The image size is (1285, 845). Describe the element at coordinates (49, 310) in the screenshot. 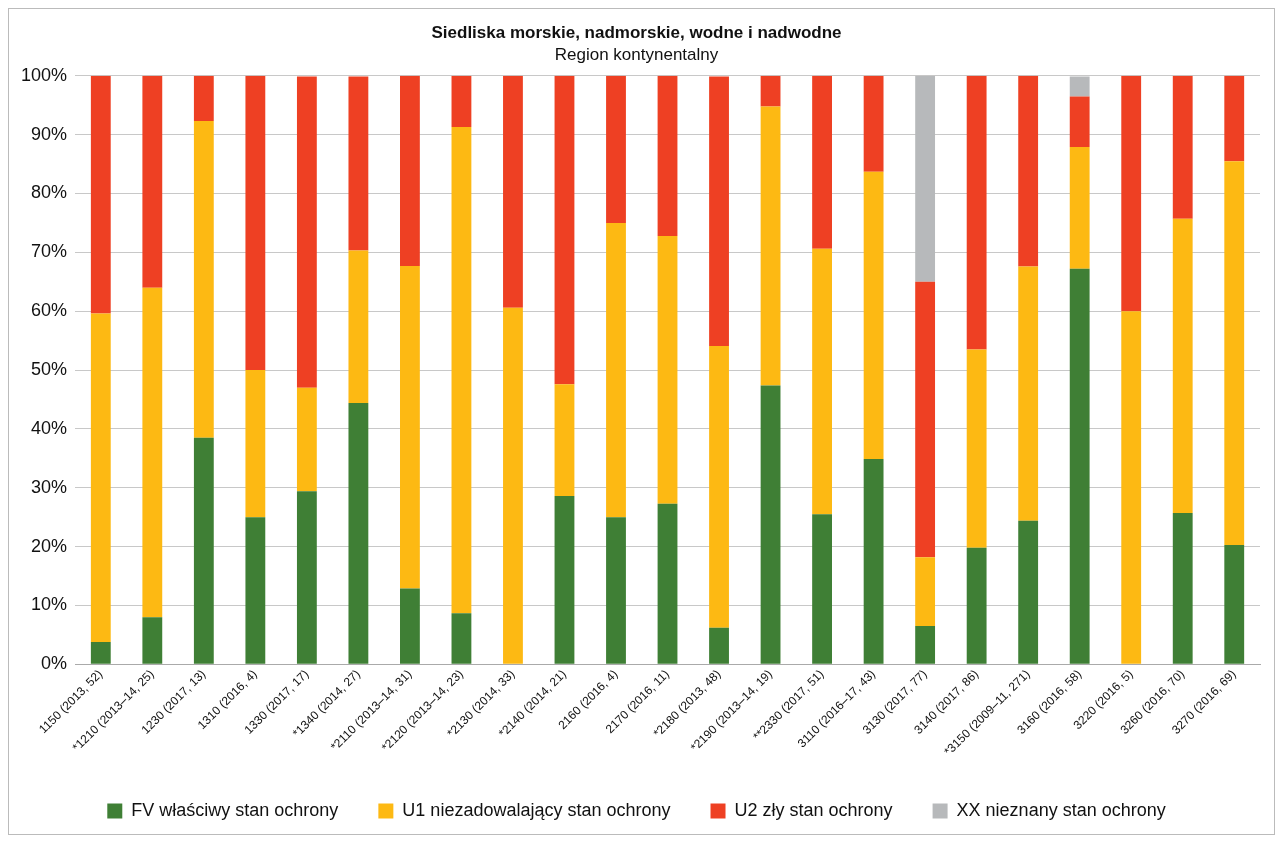

I see `y-tick-label: 60%` at that location.